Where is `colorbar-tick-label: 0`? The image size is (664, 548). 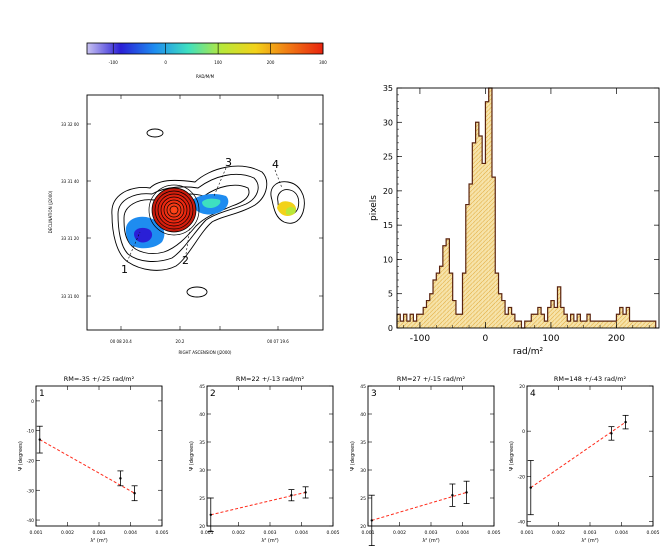 colorbar-tick-label: 0 is located at coordinates (165, 62).